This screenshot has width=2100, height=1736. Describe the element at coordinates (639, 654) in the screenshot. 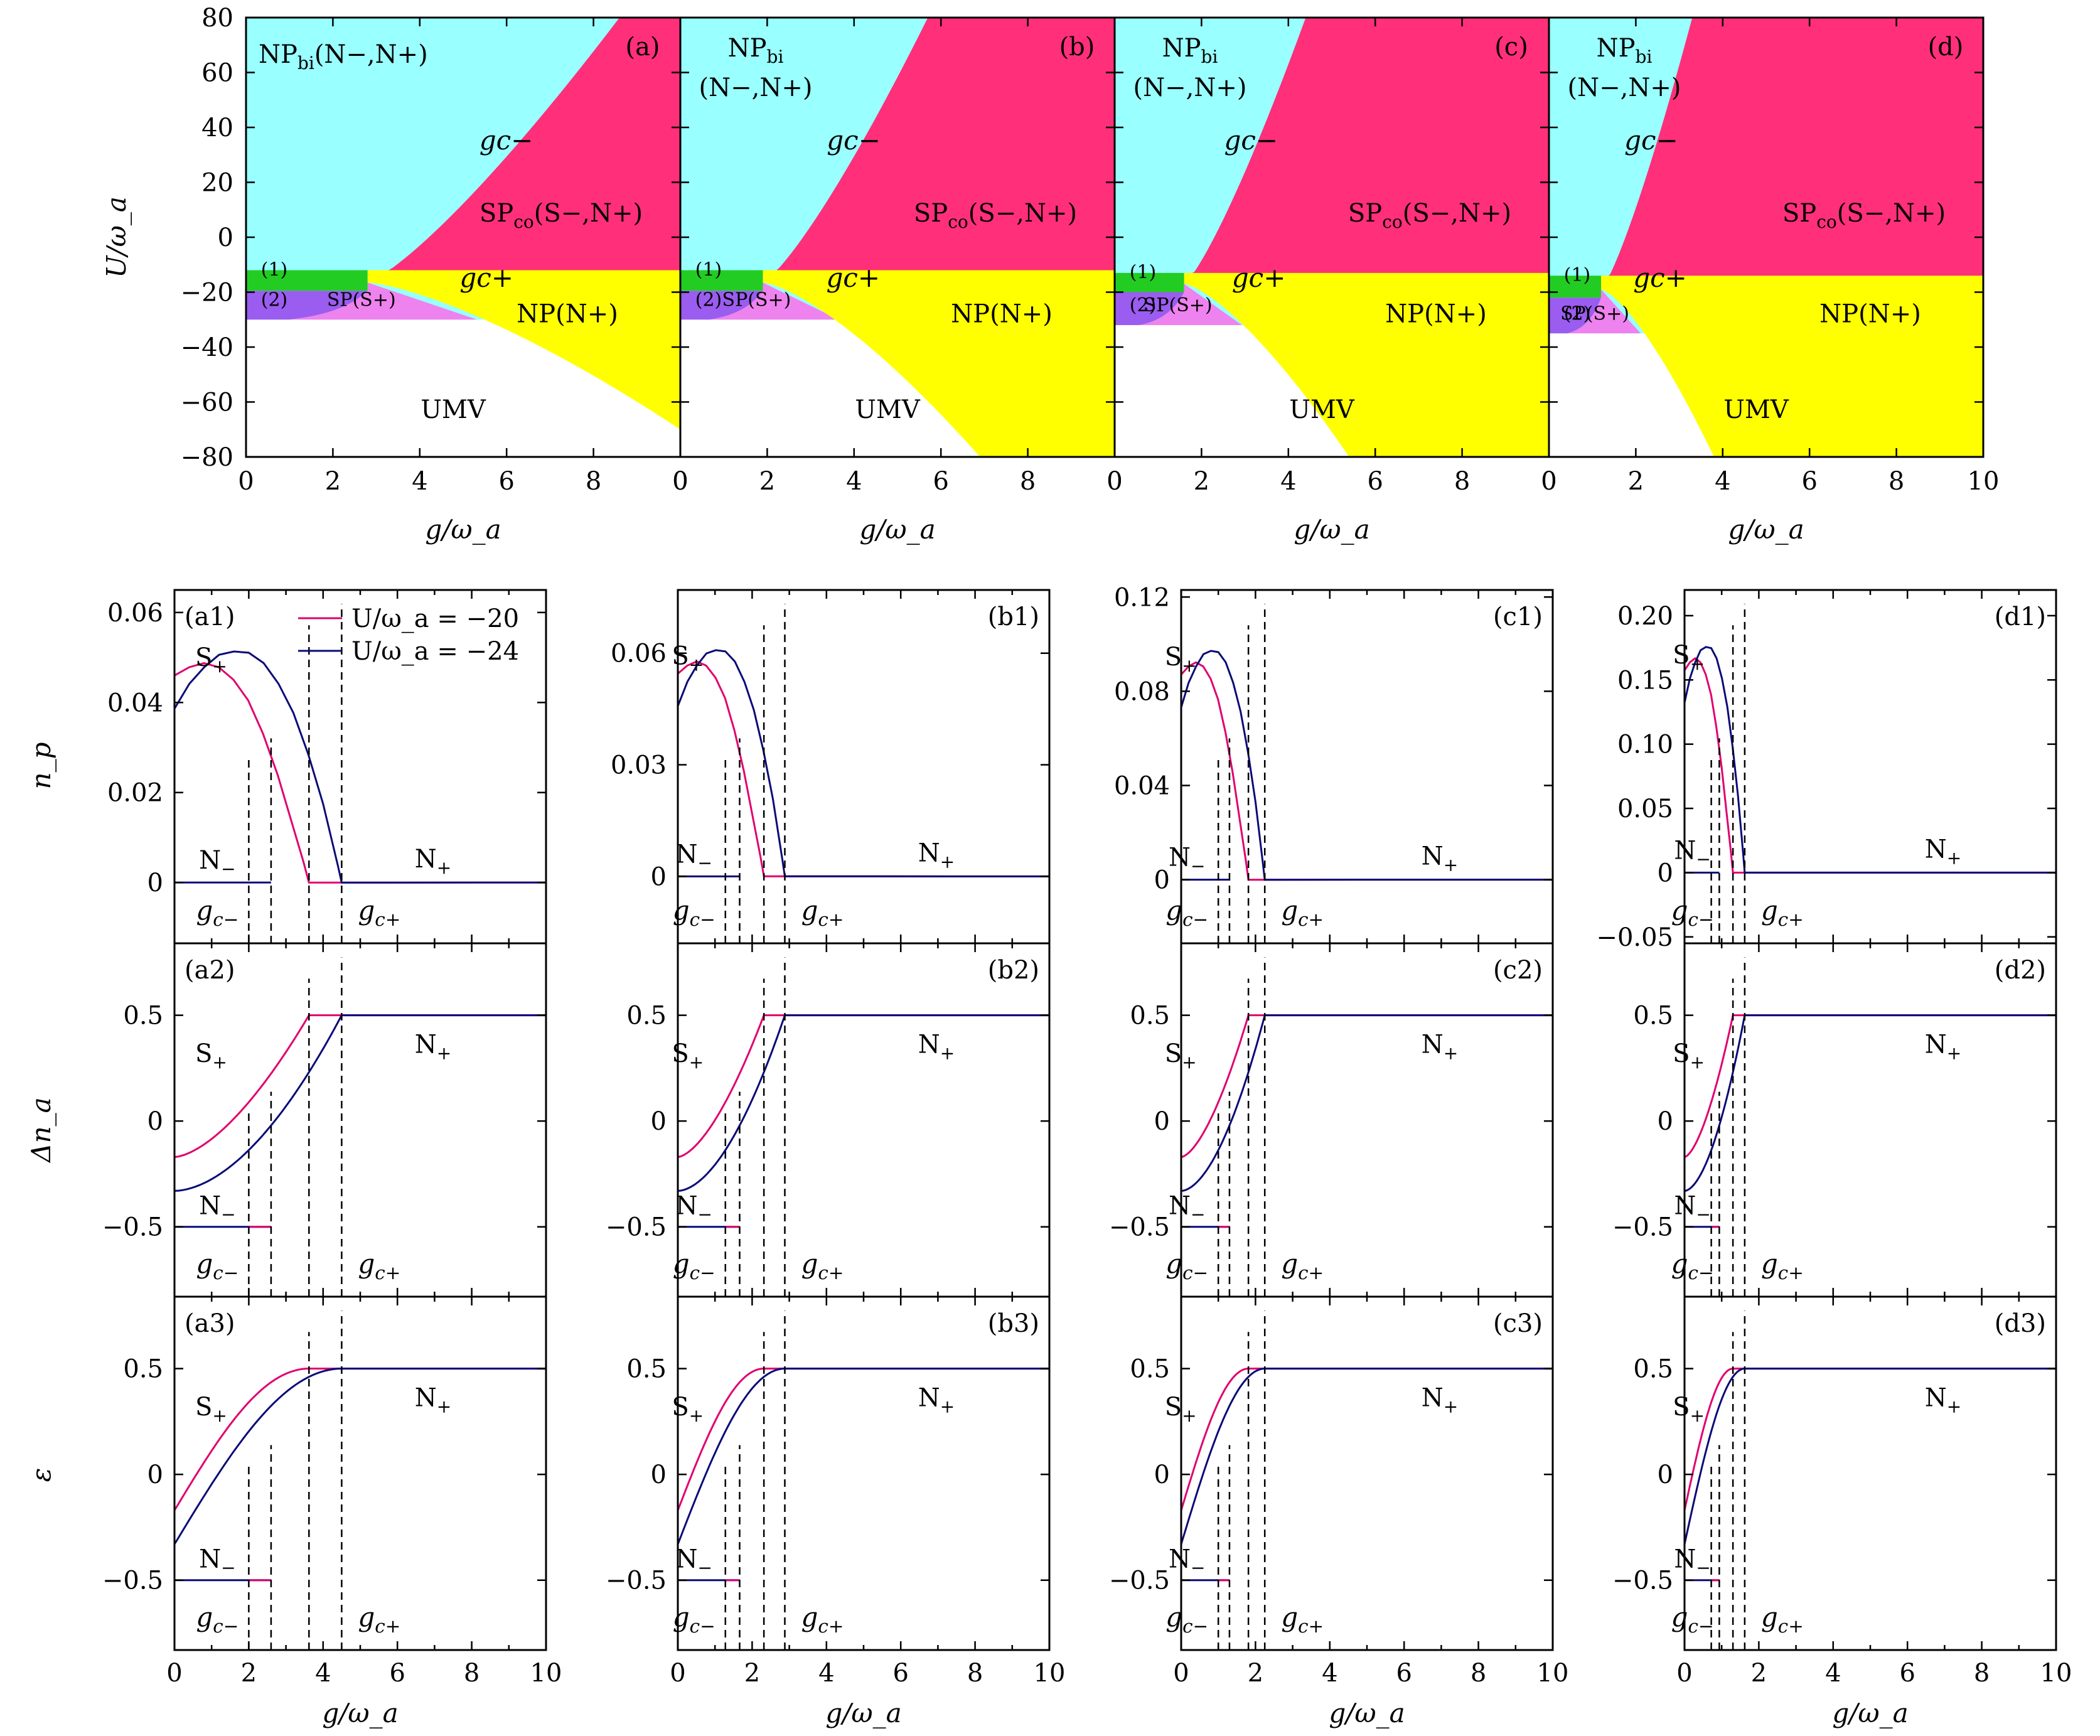

I see `y-tick-label: 0.06` at that location.